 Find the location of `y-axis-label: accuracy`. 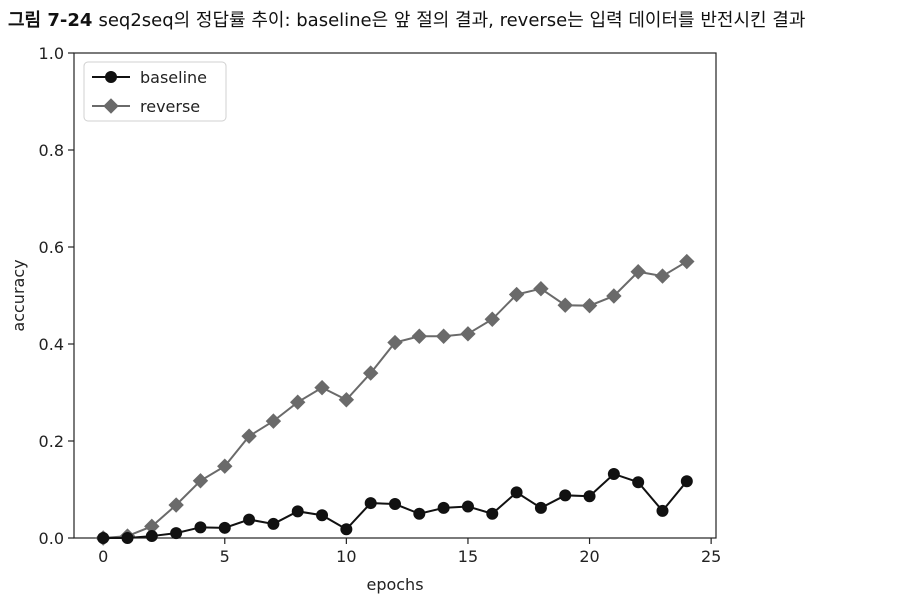

y-axis-label: accuracy is located at coordinates (18, 295).